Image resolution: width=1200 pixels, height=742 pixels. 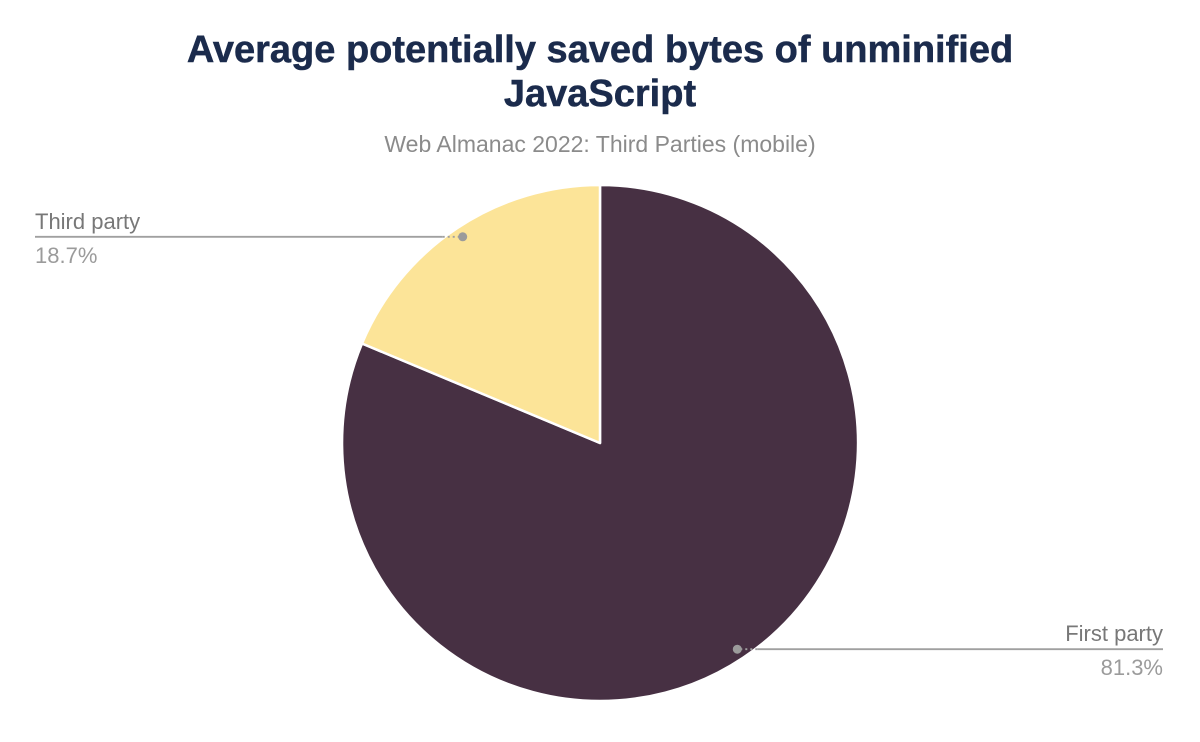 What do you see at coordinates (1114, 633) in the screenshot?
I see `slice-label-first-party: First party` at bounding box center [1114, 633].